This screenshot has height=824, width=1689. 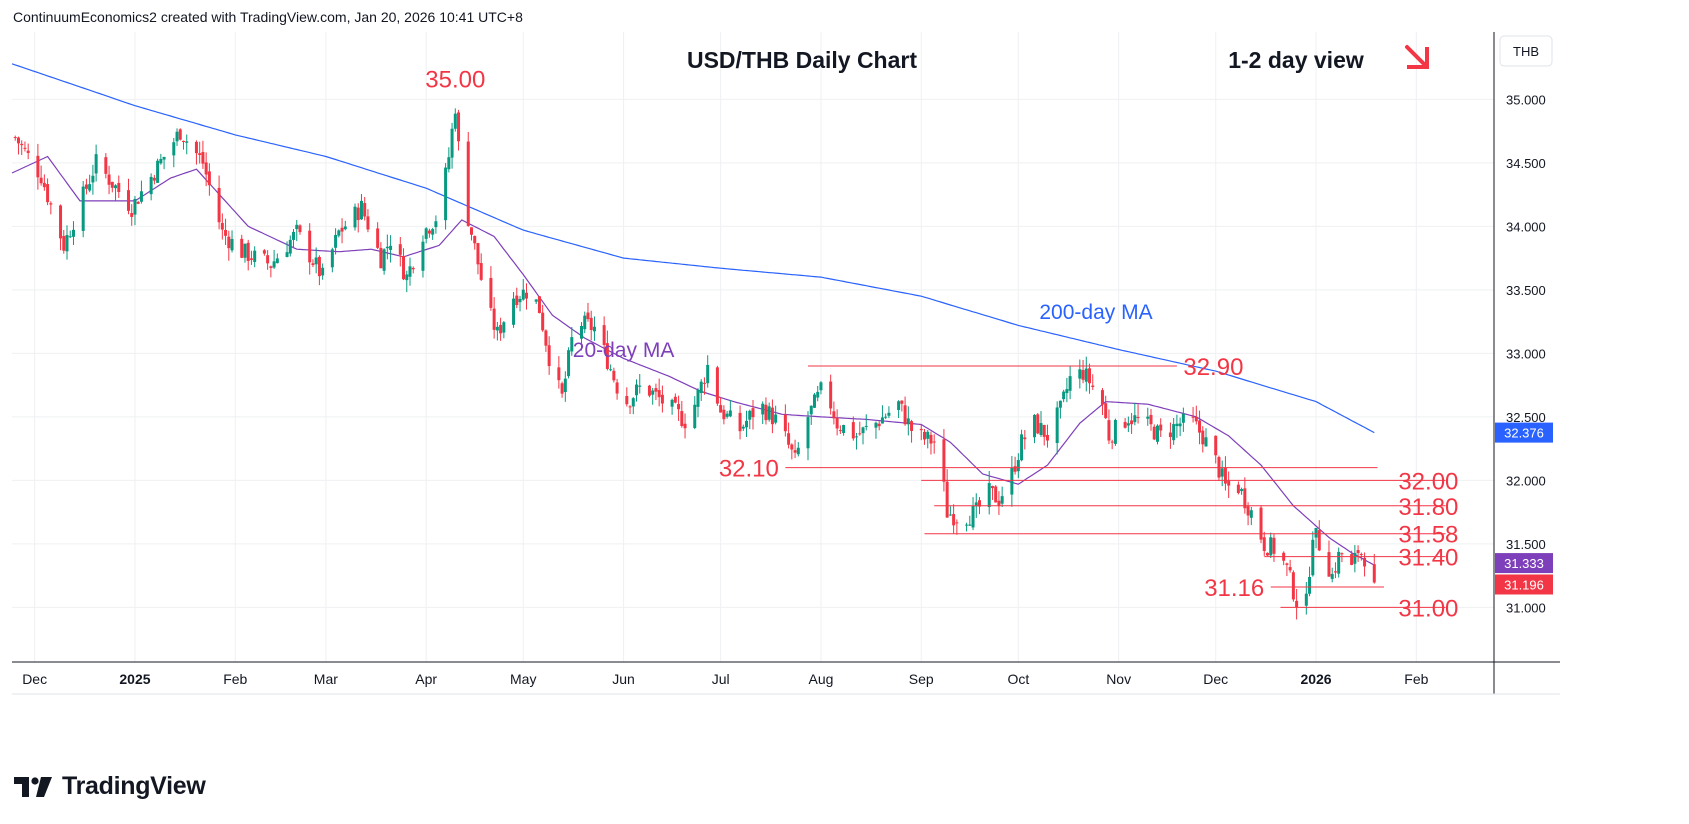 I want to click on level-label: 32.90, so click(x=1213, y=367).